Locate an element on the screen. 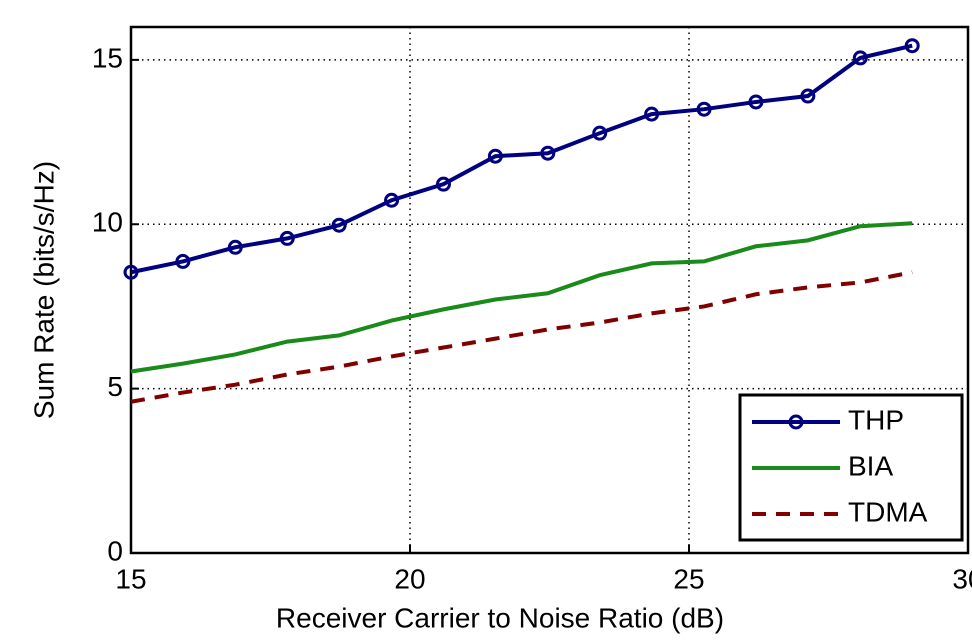 The width and height of the screenshot is (972, 643). x-tick-label: 30 is located at coordinates (962, 578).